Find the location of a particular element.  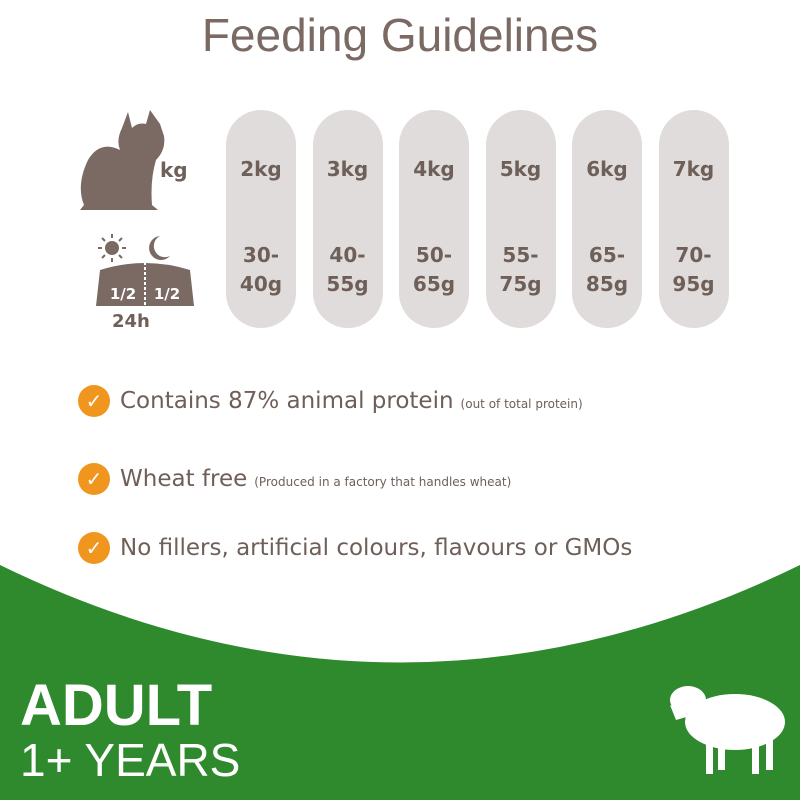

footer-line1: ADULT is located at coordinates (116, 705).